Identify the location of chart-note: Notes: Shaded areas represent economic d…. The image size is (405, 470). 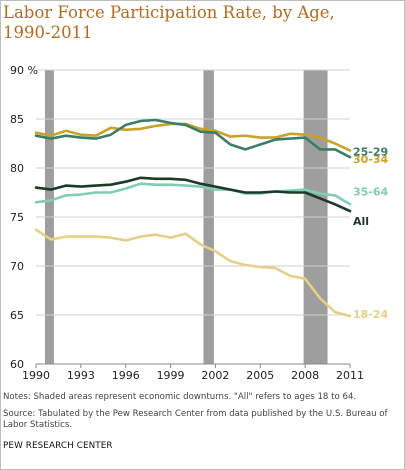
(180, 397).